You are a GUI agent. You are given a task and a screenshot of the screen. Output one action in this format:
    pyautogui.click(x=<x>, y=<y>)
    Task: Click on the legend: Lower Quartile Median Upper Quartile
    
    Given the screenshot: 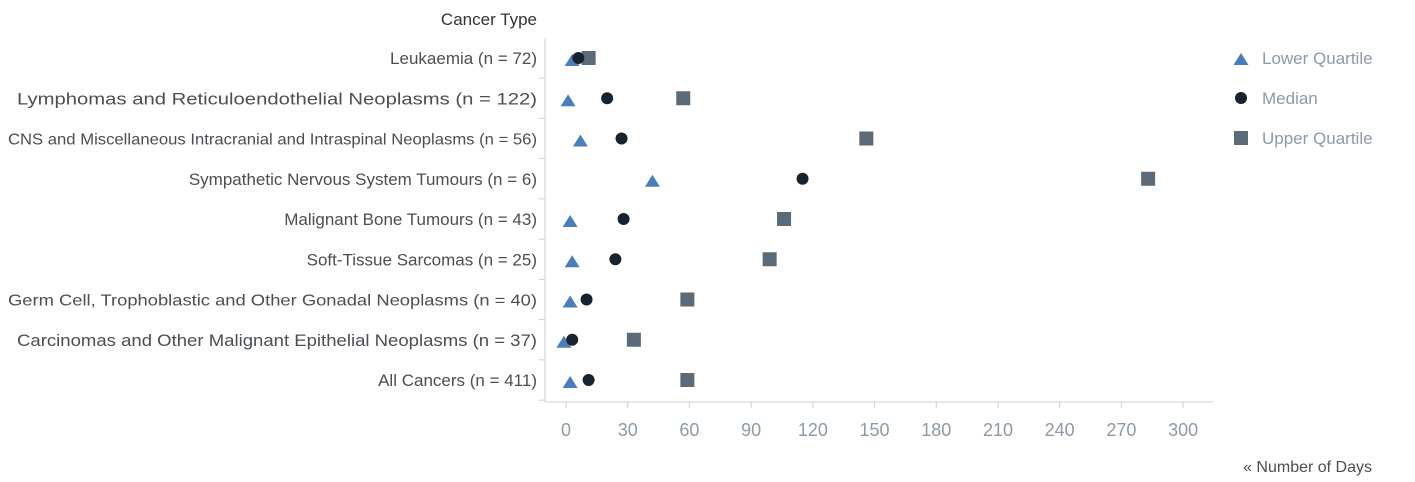 What is the action you would take?
    pyautogui.click(x=1303, y=98)
    